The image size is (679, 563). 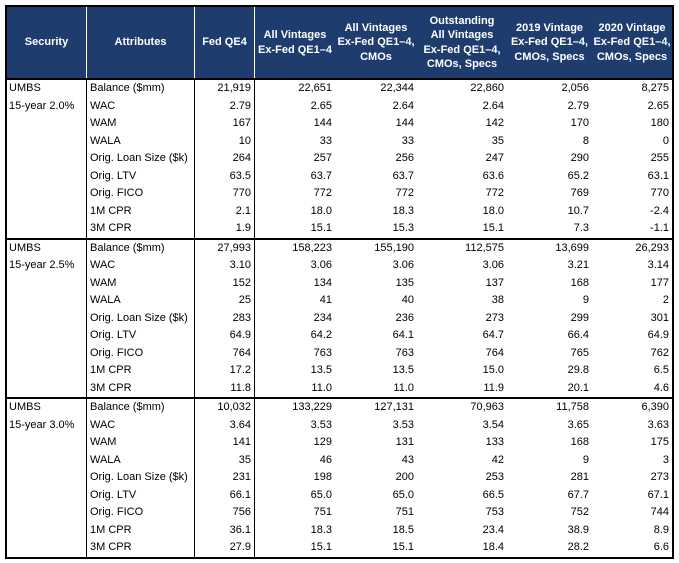 I want to click on value-cell: 67.1, so click(x=658, y=494).